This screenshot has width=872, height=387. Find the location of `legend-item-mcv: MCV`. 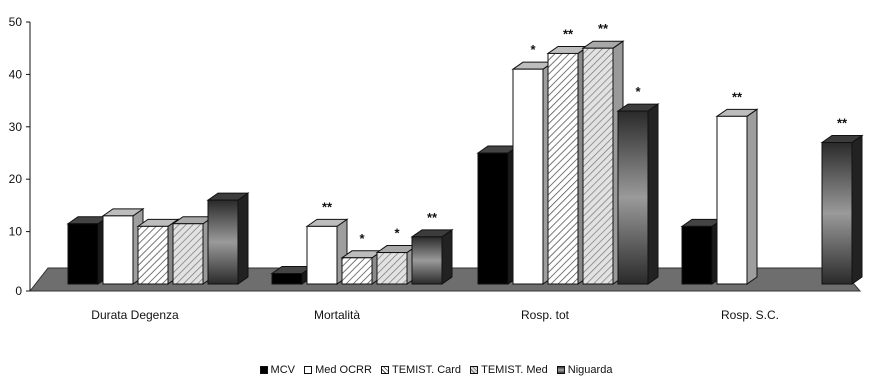

legend-item-mcv: MCV is located at coordinates (277, 370).